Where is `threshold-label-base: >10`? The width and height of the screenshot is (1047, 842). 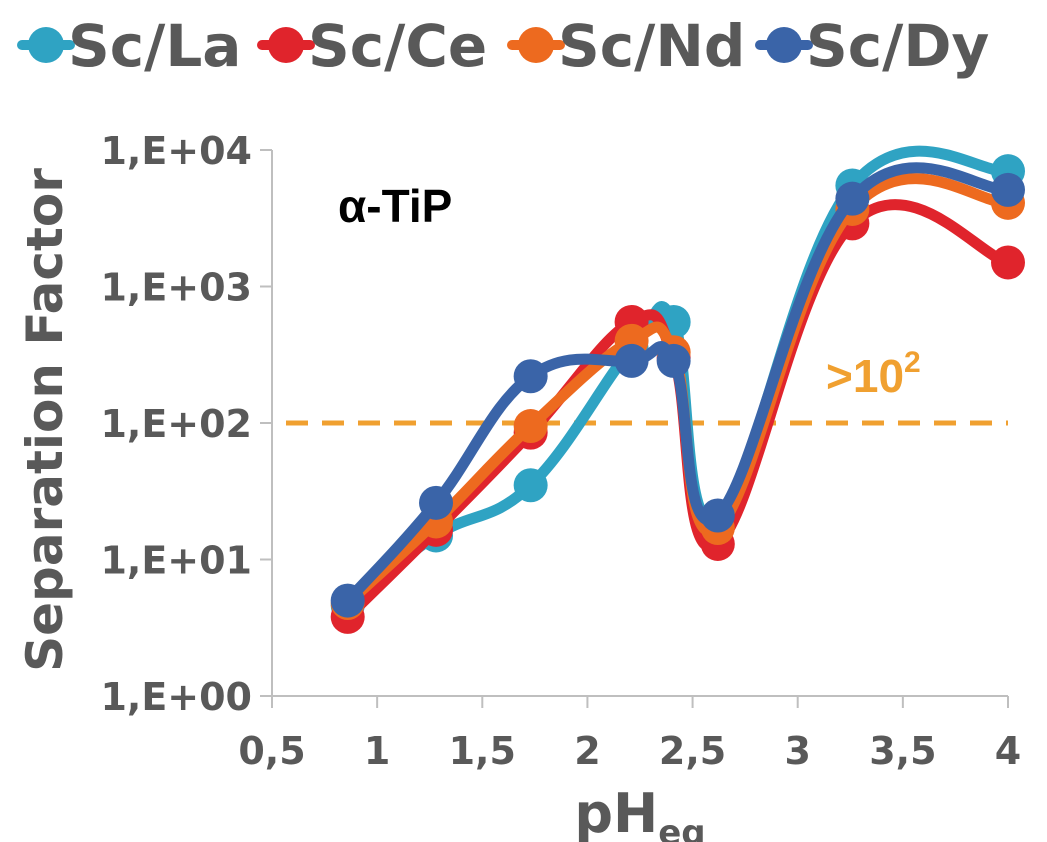 threshold-label-base: >10 is located at coordinates (865, 376).